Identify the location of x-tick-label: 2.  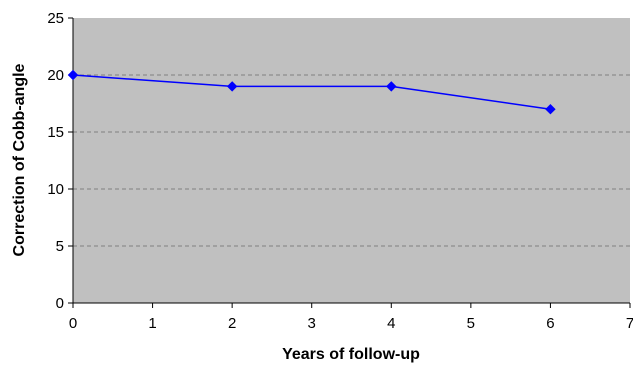
(232, 323).